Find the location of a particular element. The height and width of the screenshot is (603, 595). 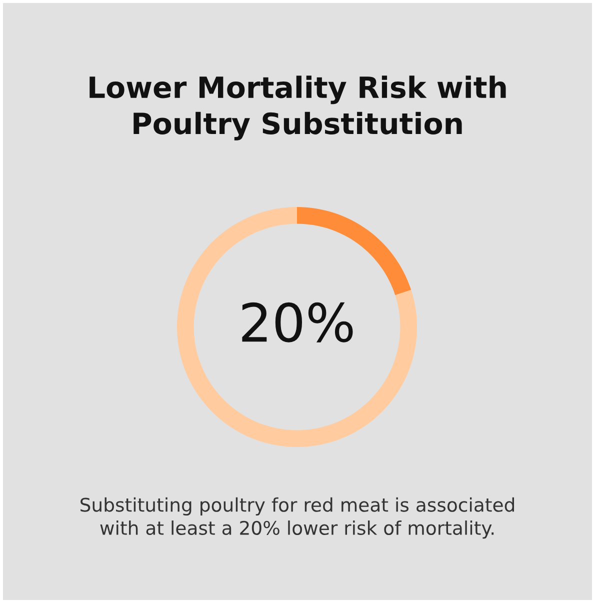

donut-slice is located at coordinates (354, 251).